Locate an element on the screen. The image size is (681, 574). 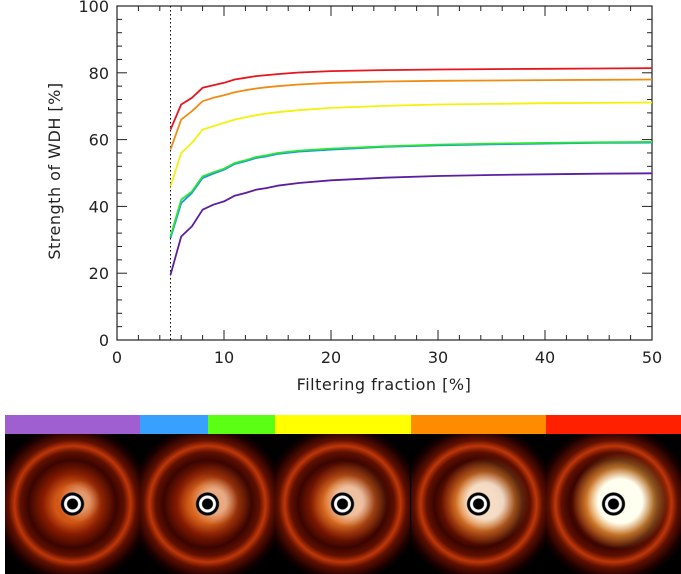
x-tick-label: 20 is located at coordinates (331, 357).